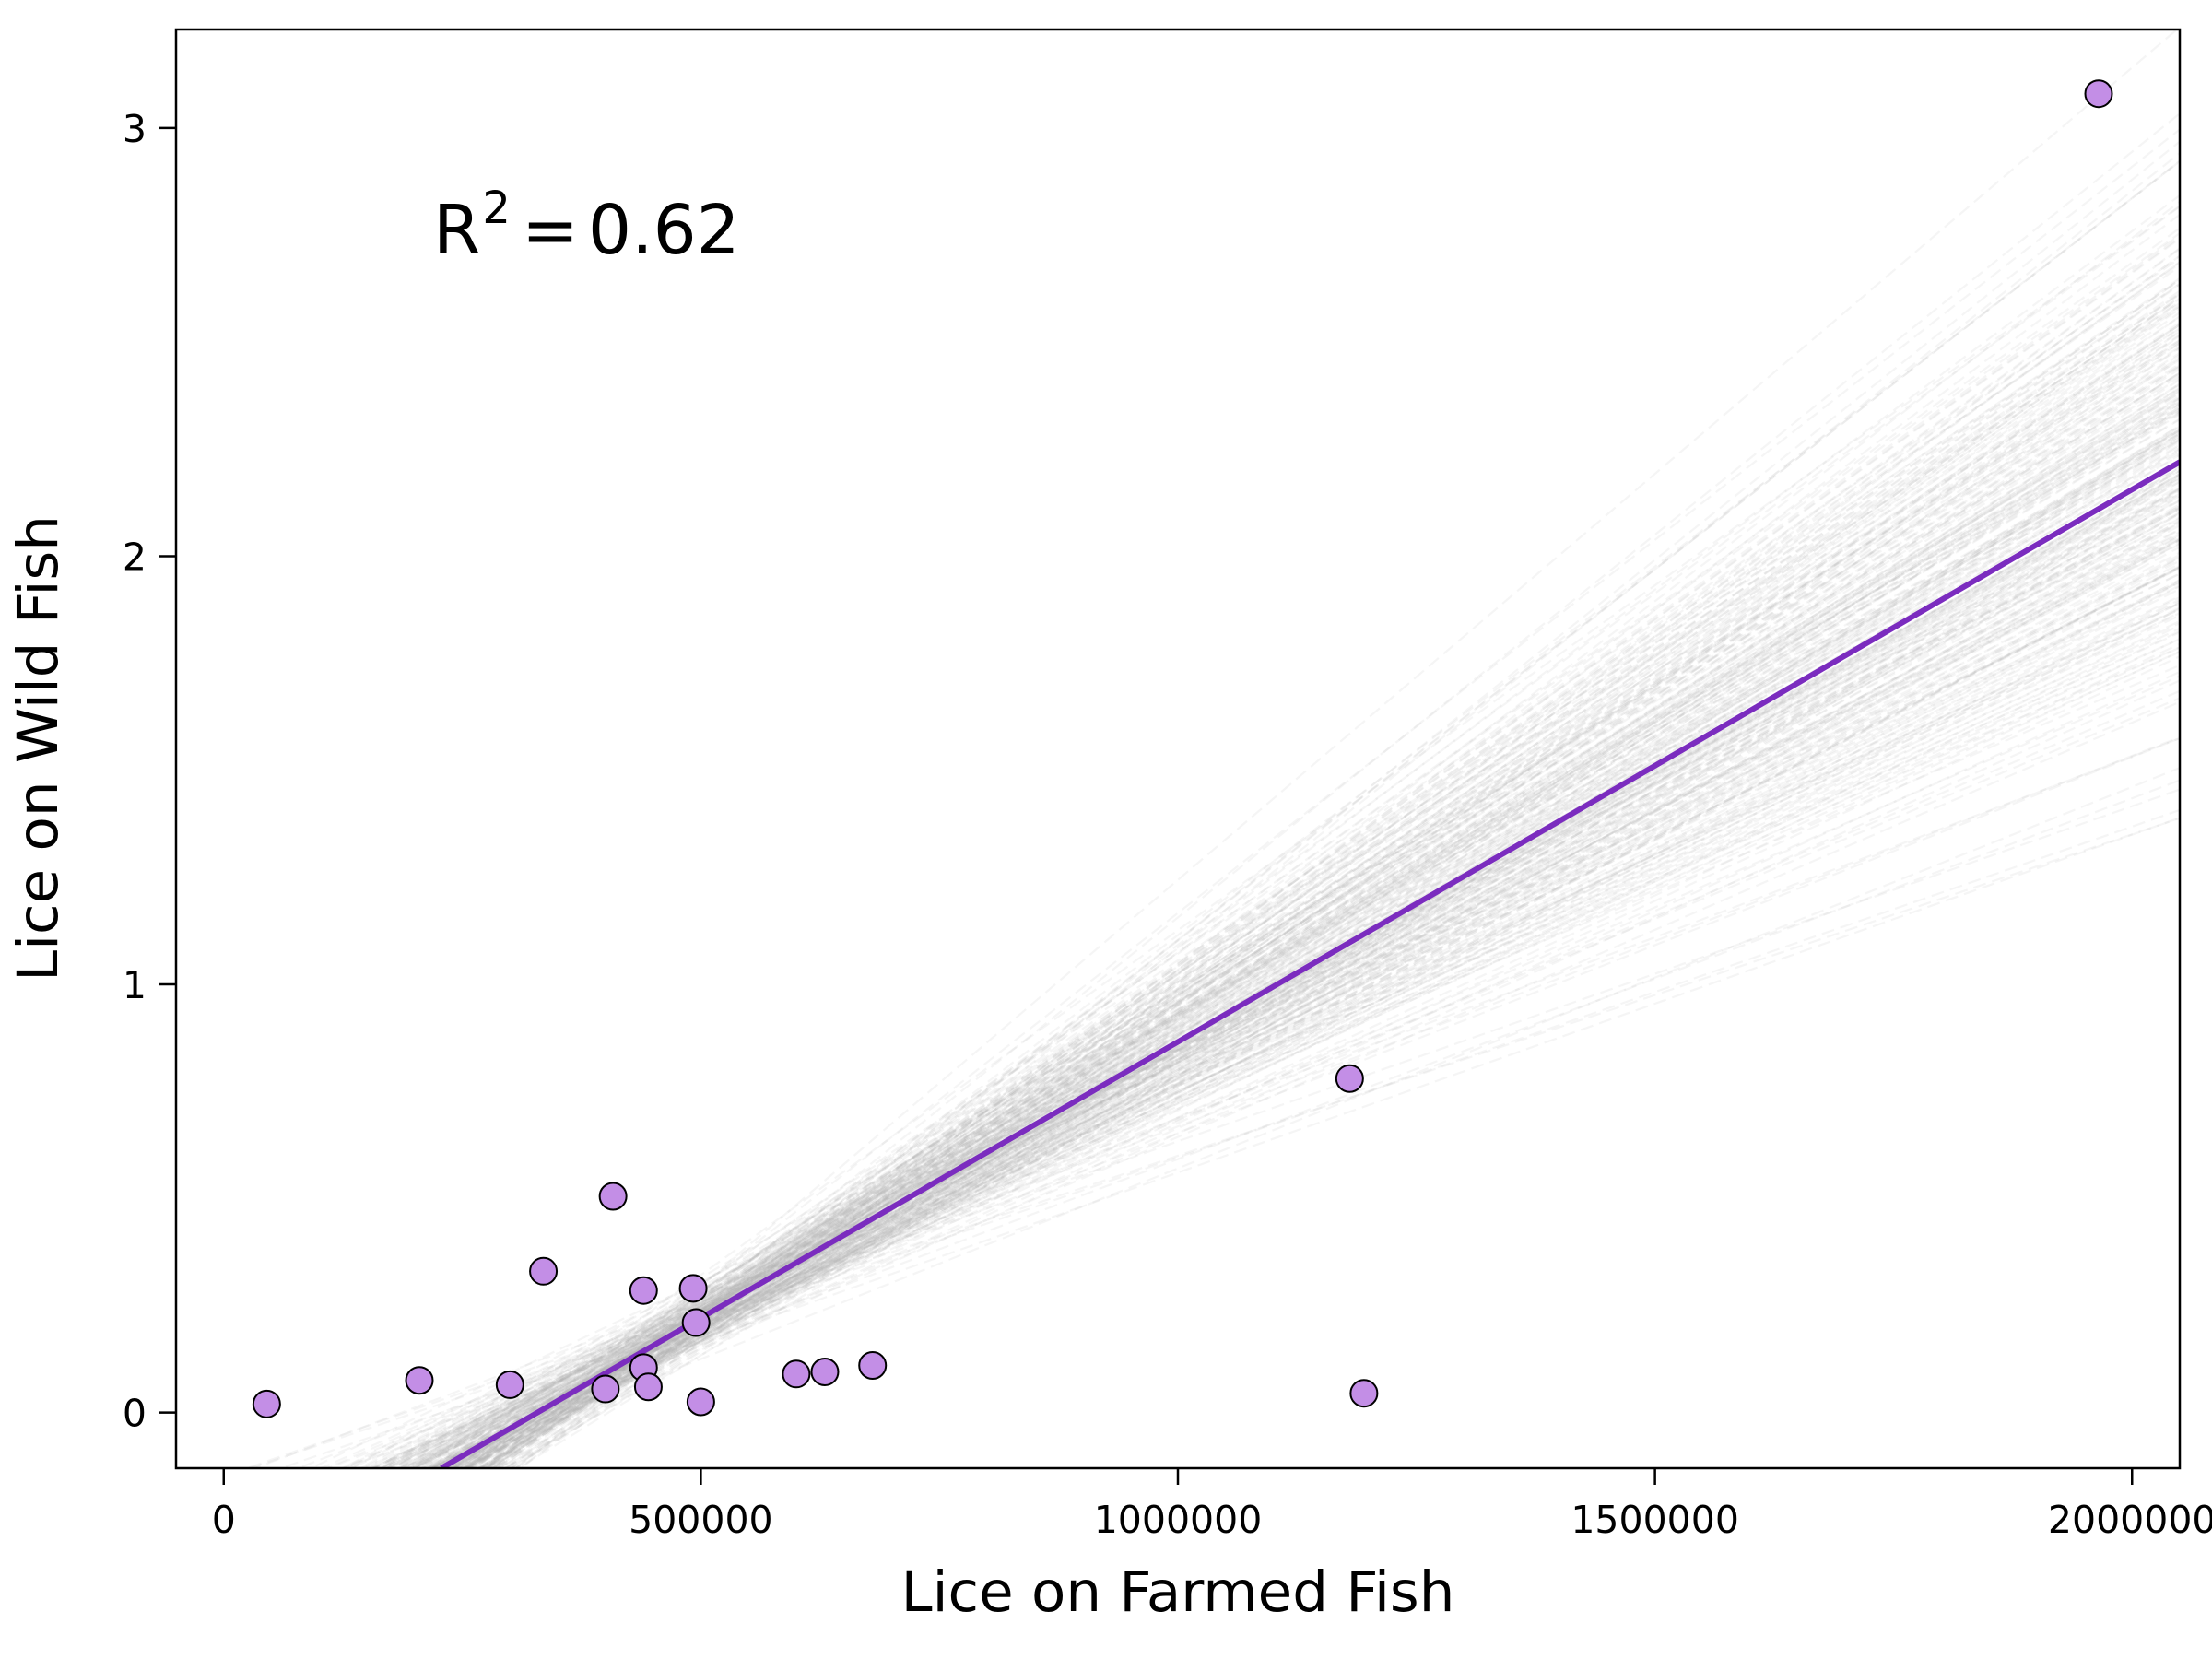  I want to click on y-axis: 0 1 2 3, so click(149, 771).